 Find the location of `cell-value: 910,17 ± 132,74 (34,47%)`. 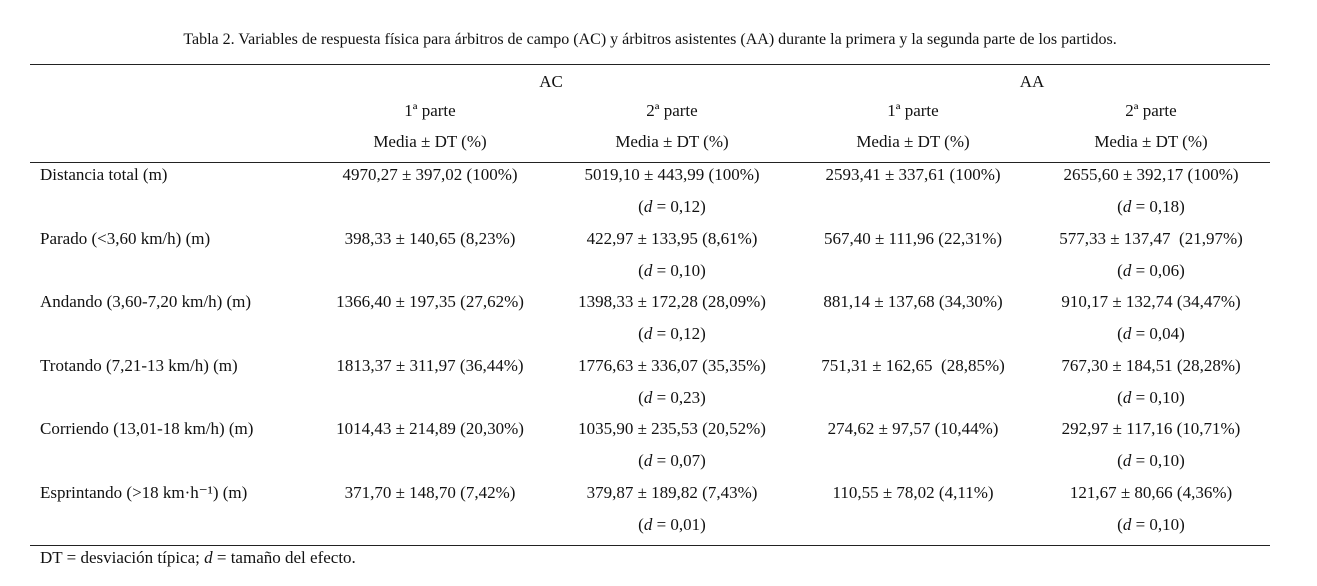

cell-value: 910,17 ± 132,74 (34,47%) is located at coordinates (1151, 302).